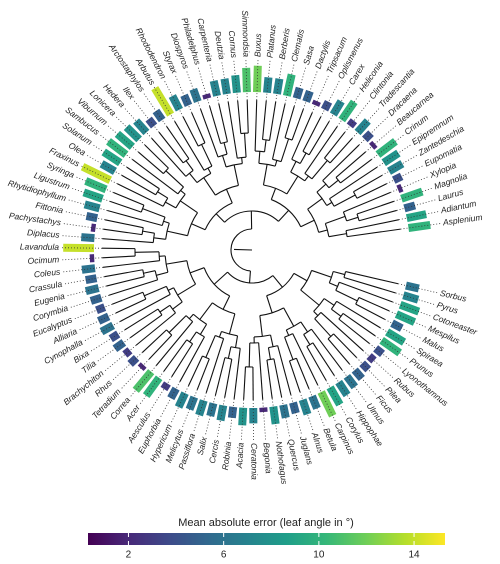 Image resolution: width=500 pixels, height=564 pixels. I want to click on taxon-label: Diplacus, so click(44, 233).